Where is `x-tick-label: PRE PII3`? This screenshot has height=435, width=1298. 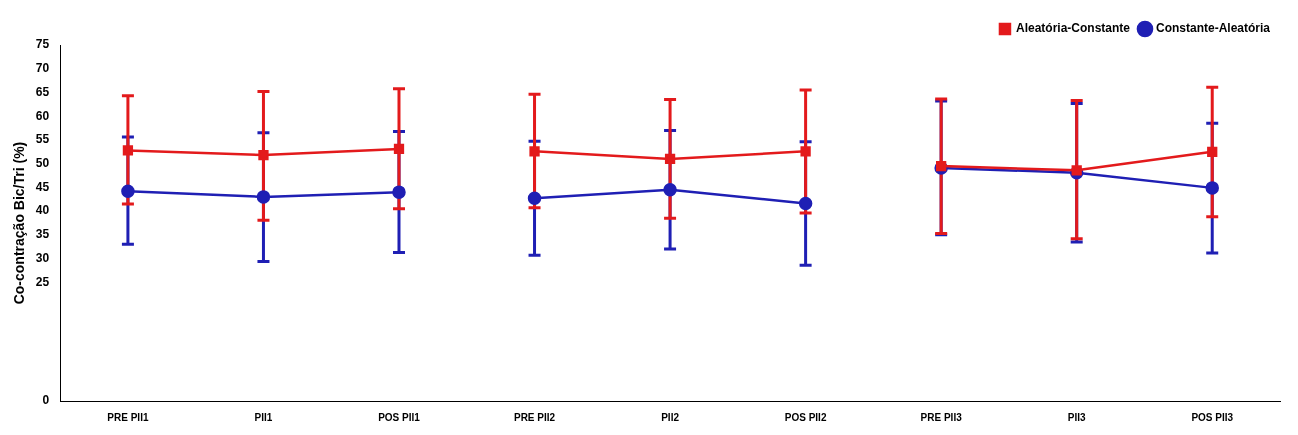
x-tick-label: PRE PII3 is located at coordinates (941, 417).